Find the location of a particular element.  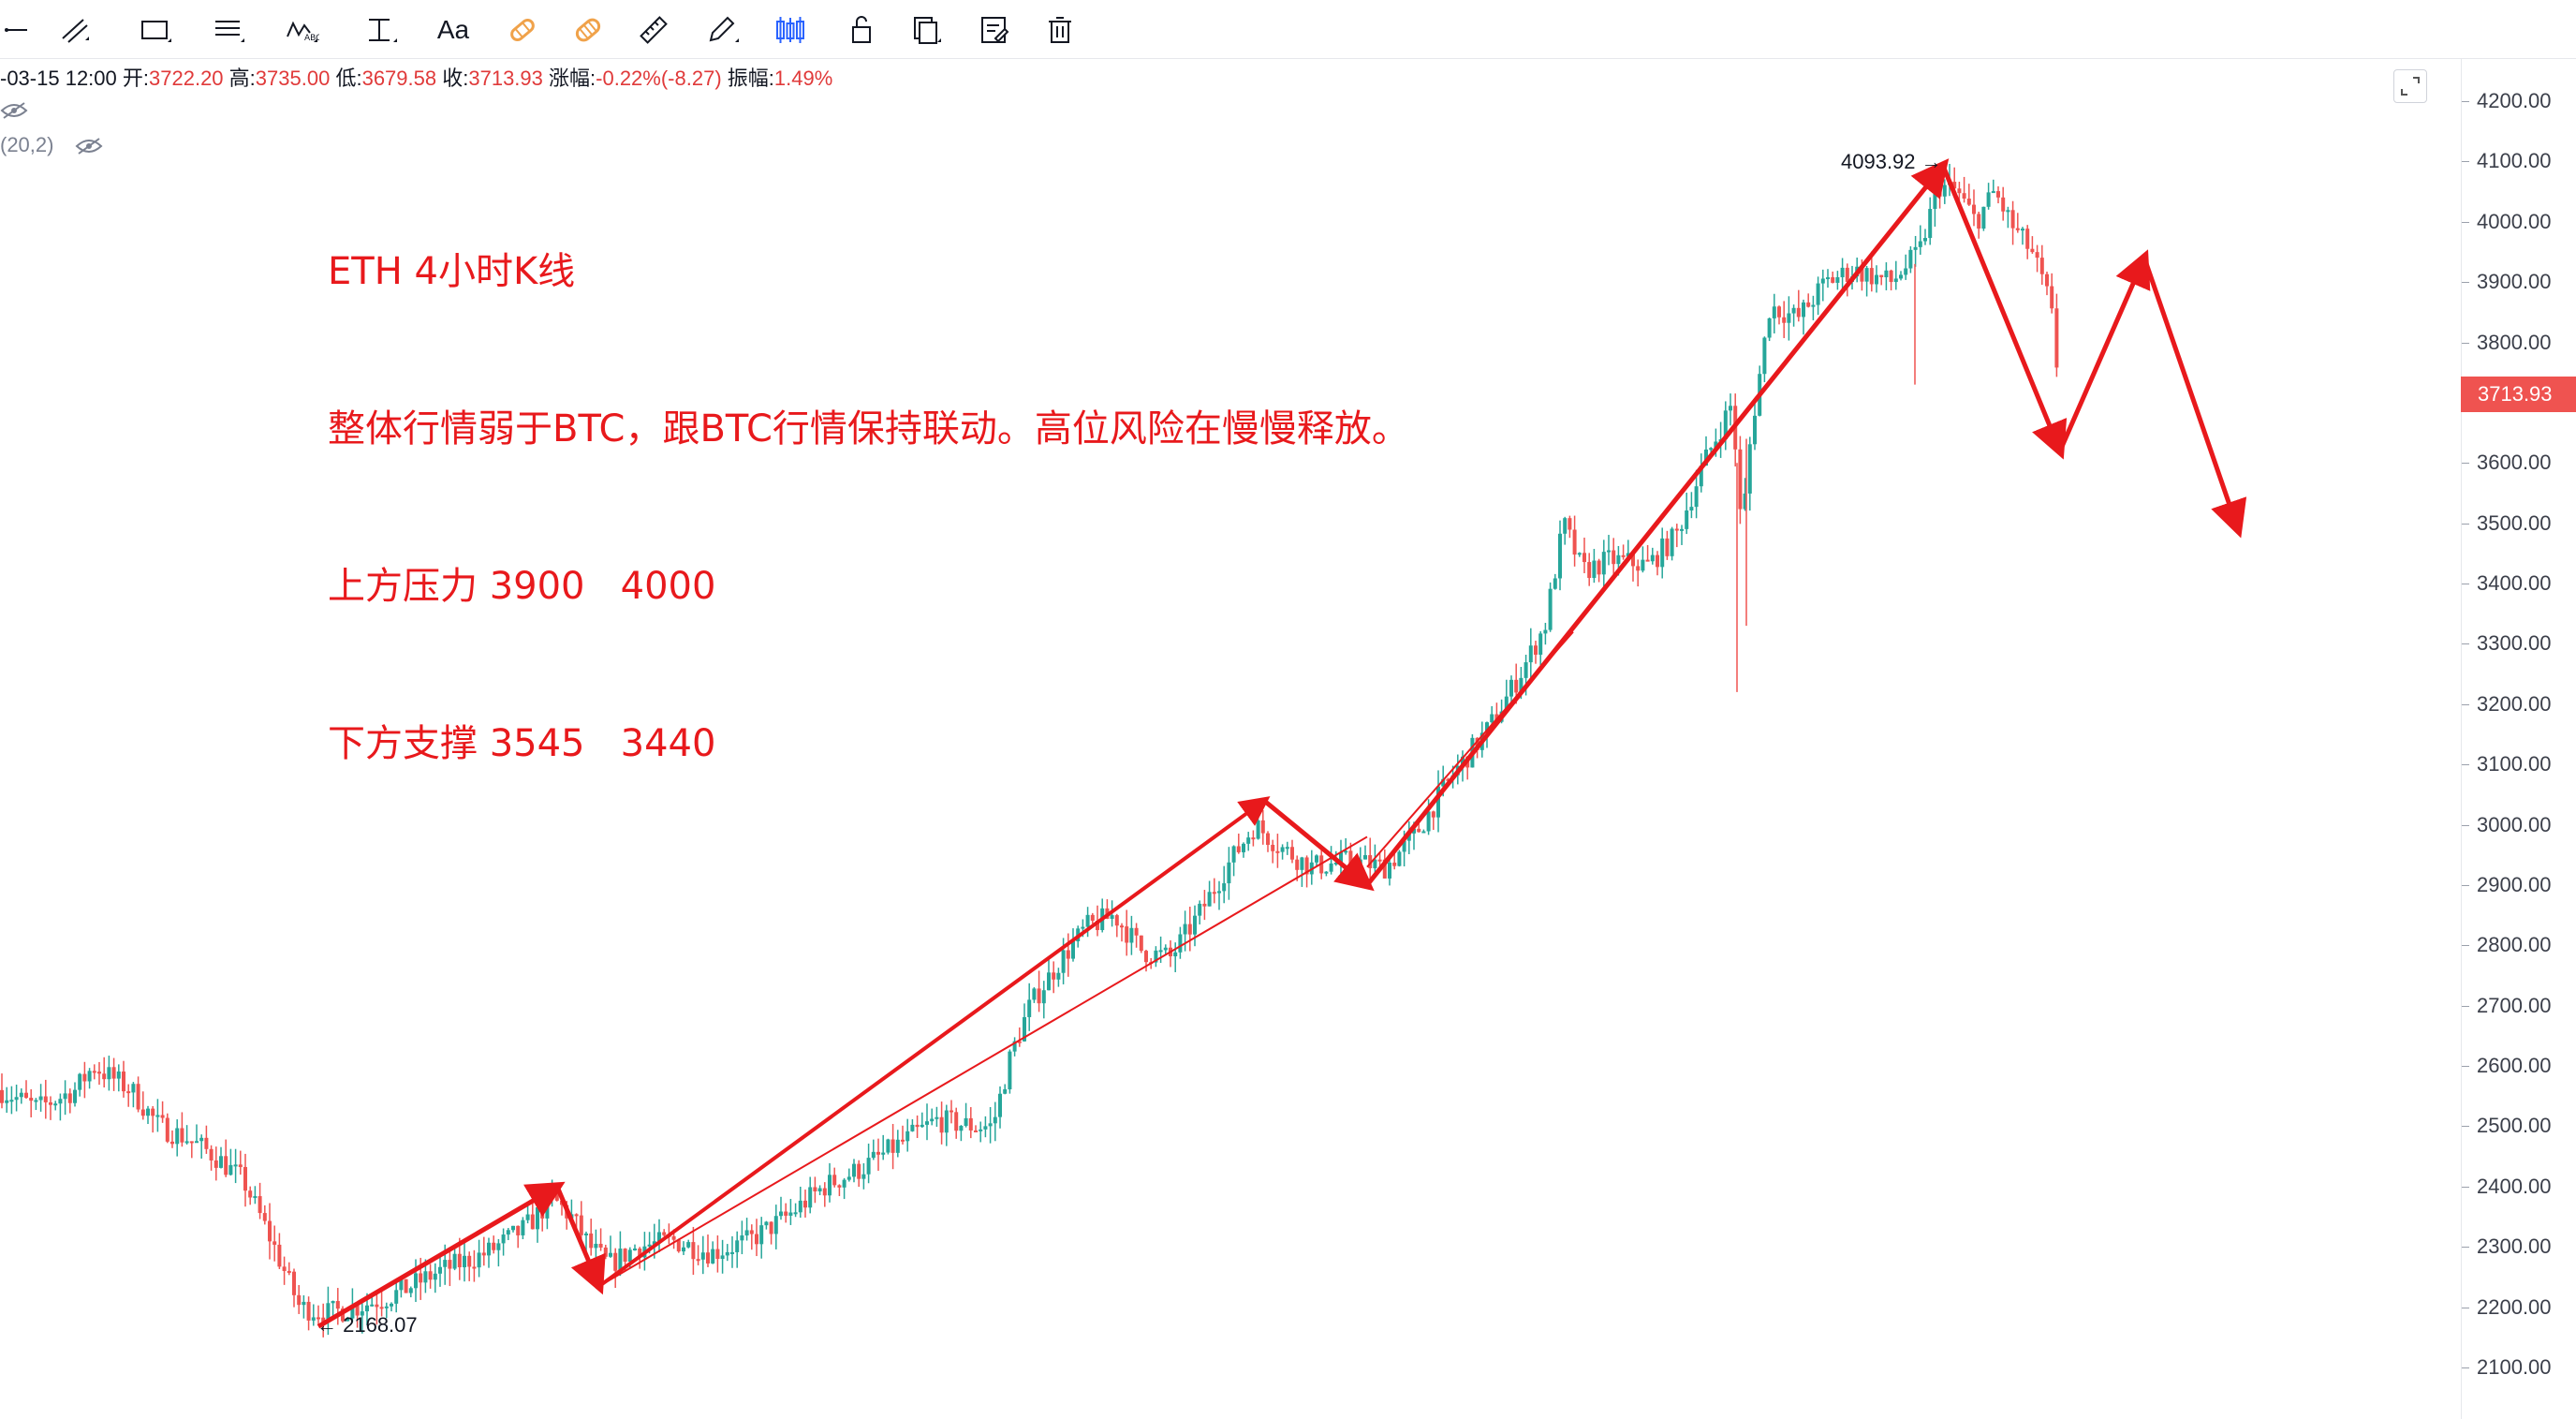

price-tick-label: 2600.00 is located at coordinates (2514, 1066).